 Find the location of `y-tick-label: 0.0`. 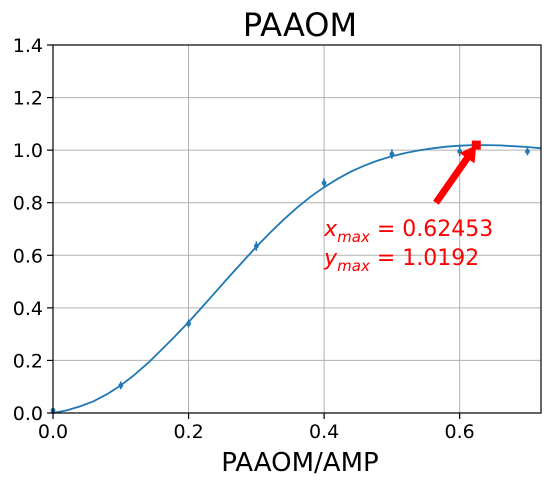

y-tick-label: 0.0 is located at coordinates (28, 414).